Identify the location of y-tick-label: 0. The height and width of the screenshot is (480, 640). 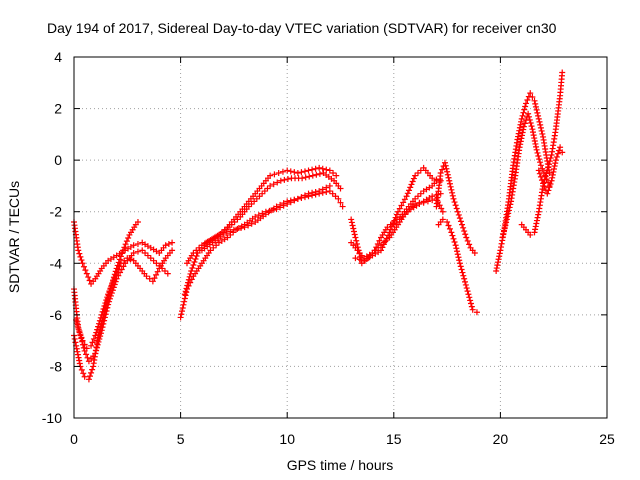
(58, 160).